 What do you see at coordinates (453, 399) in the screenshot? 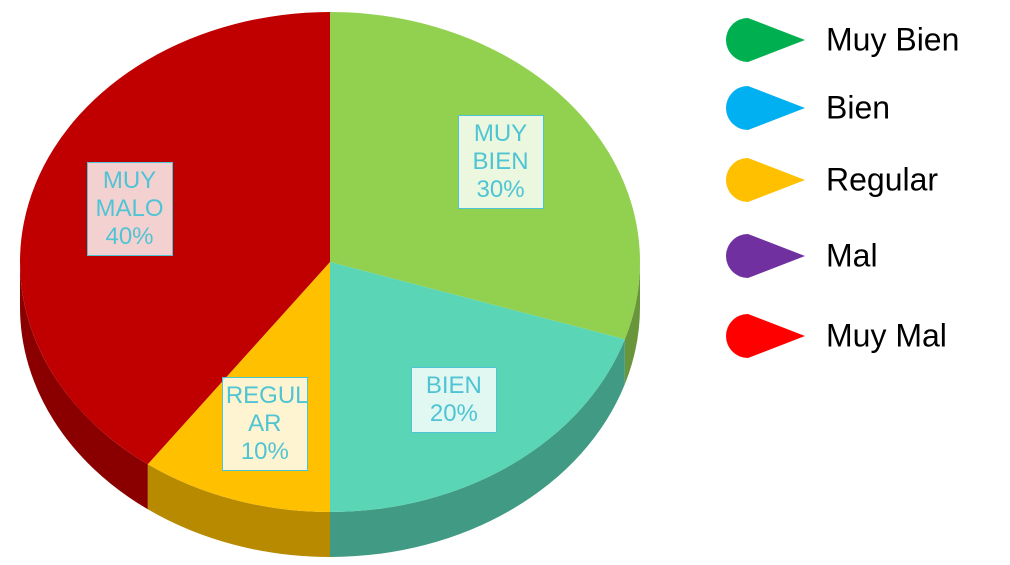
I see `data-label: BIEN 20%` at bounding box center [453, 399].